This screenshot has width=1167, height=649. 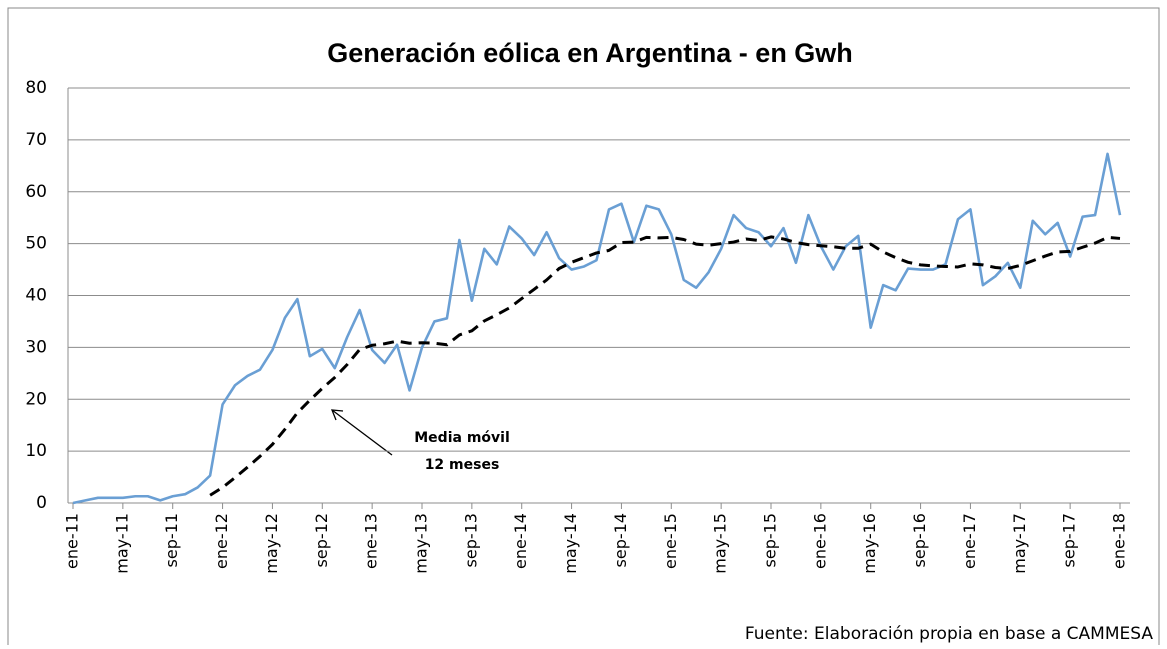 What do you see at coordinates (590, 53) in the screenshot?
I see `chart-title: Generación eólica en Argentina - en Gwh` at bounding box center [590, 53].